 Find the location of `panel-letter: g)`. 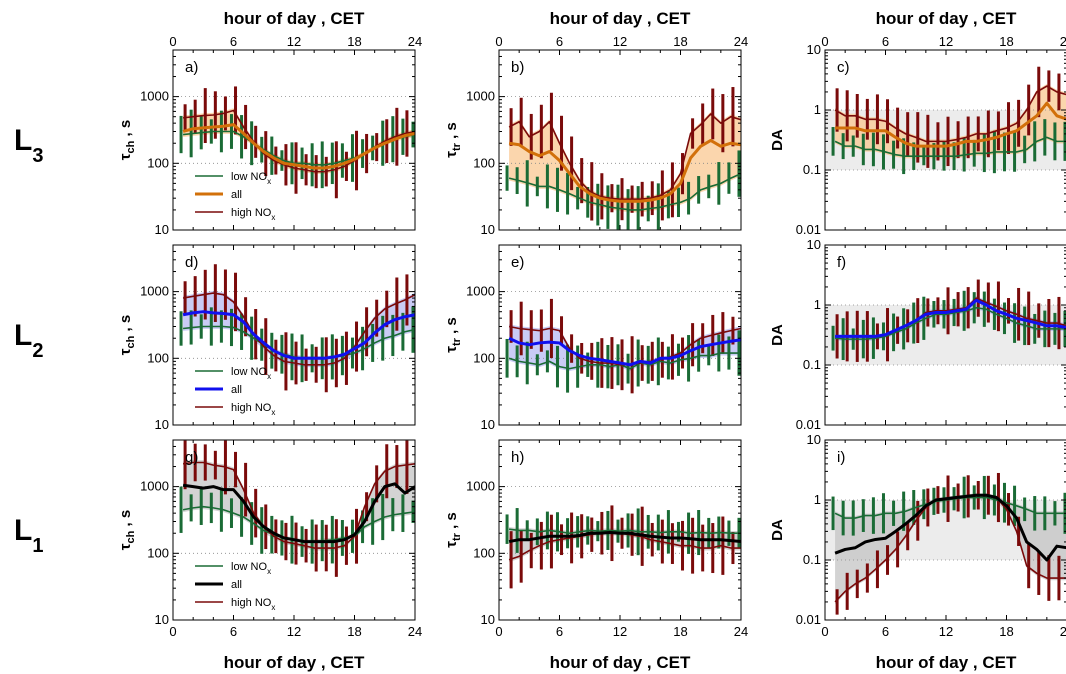

panel-letter: g) is located at coordinates (191, 457).